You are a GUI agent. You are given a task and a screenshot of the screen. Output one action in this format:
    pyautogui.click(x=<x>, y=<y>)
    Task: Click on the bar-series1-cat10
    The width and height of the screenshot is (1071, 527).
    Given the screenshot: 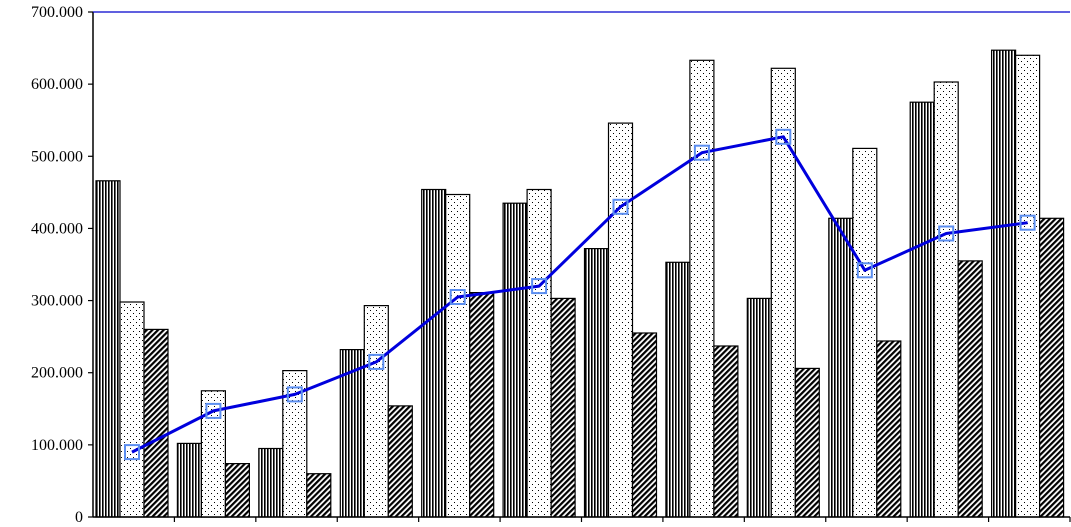 What is the action you would take?
    pyautogui.click(x=841, y=367)
    